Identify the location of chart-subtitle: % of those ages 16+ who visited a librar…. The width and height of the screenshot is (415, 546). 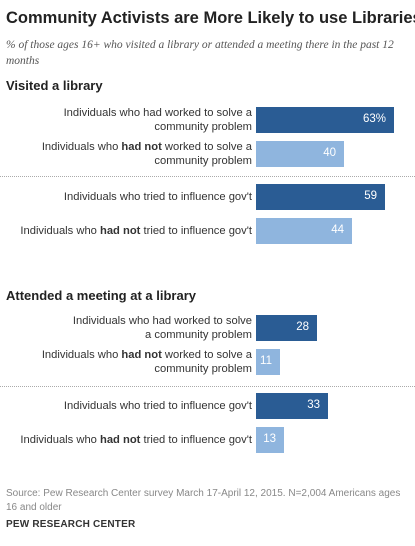
(200, 53).